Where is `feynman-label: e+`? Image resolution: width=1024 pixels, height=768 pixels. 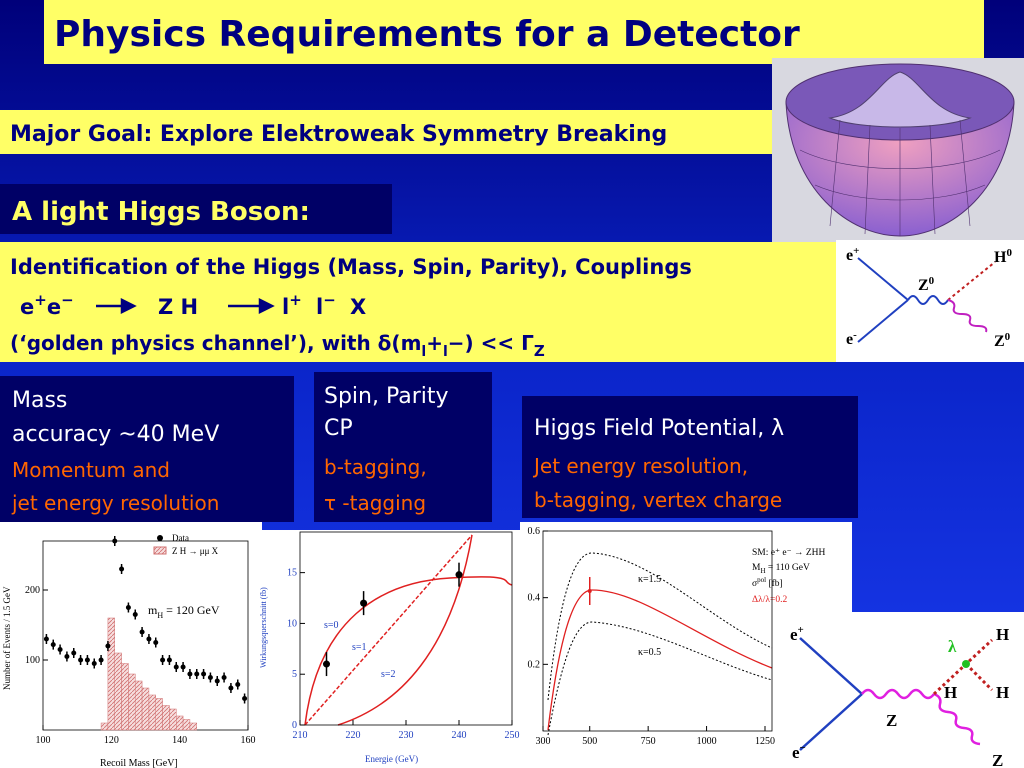
feynman-label: e+ is located at coordinates (852, 254).